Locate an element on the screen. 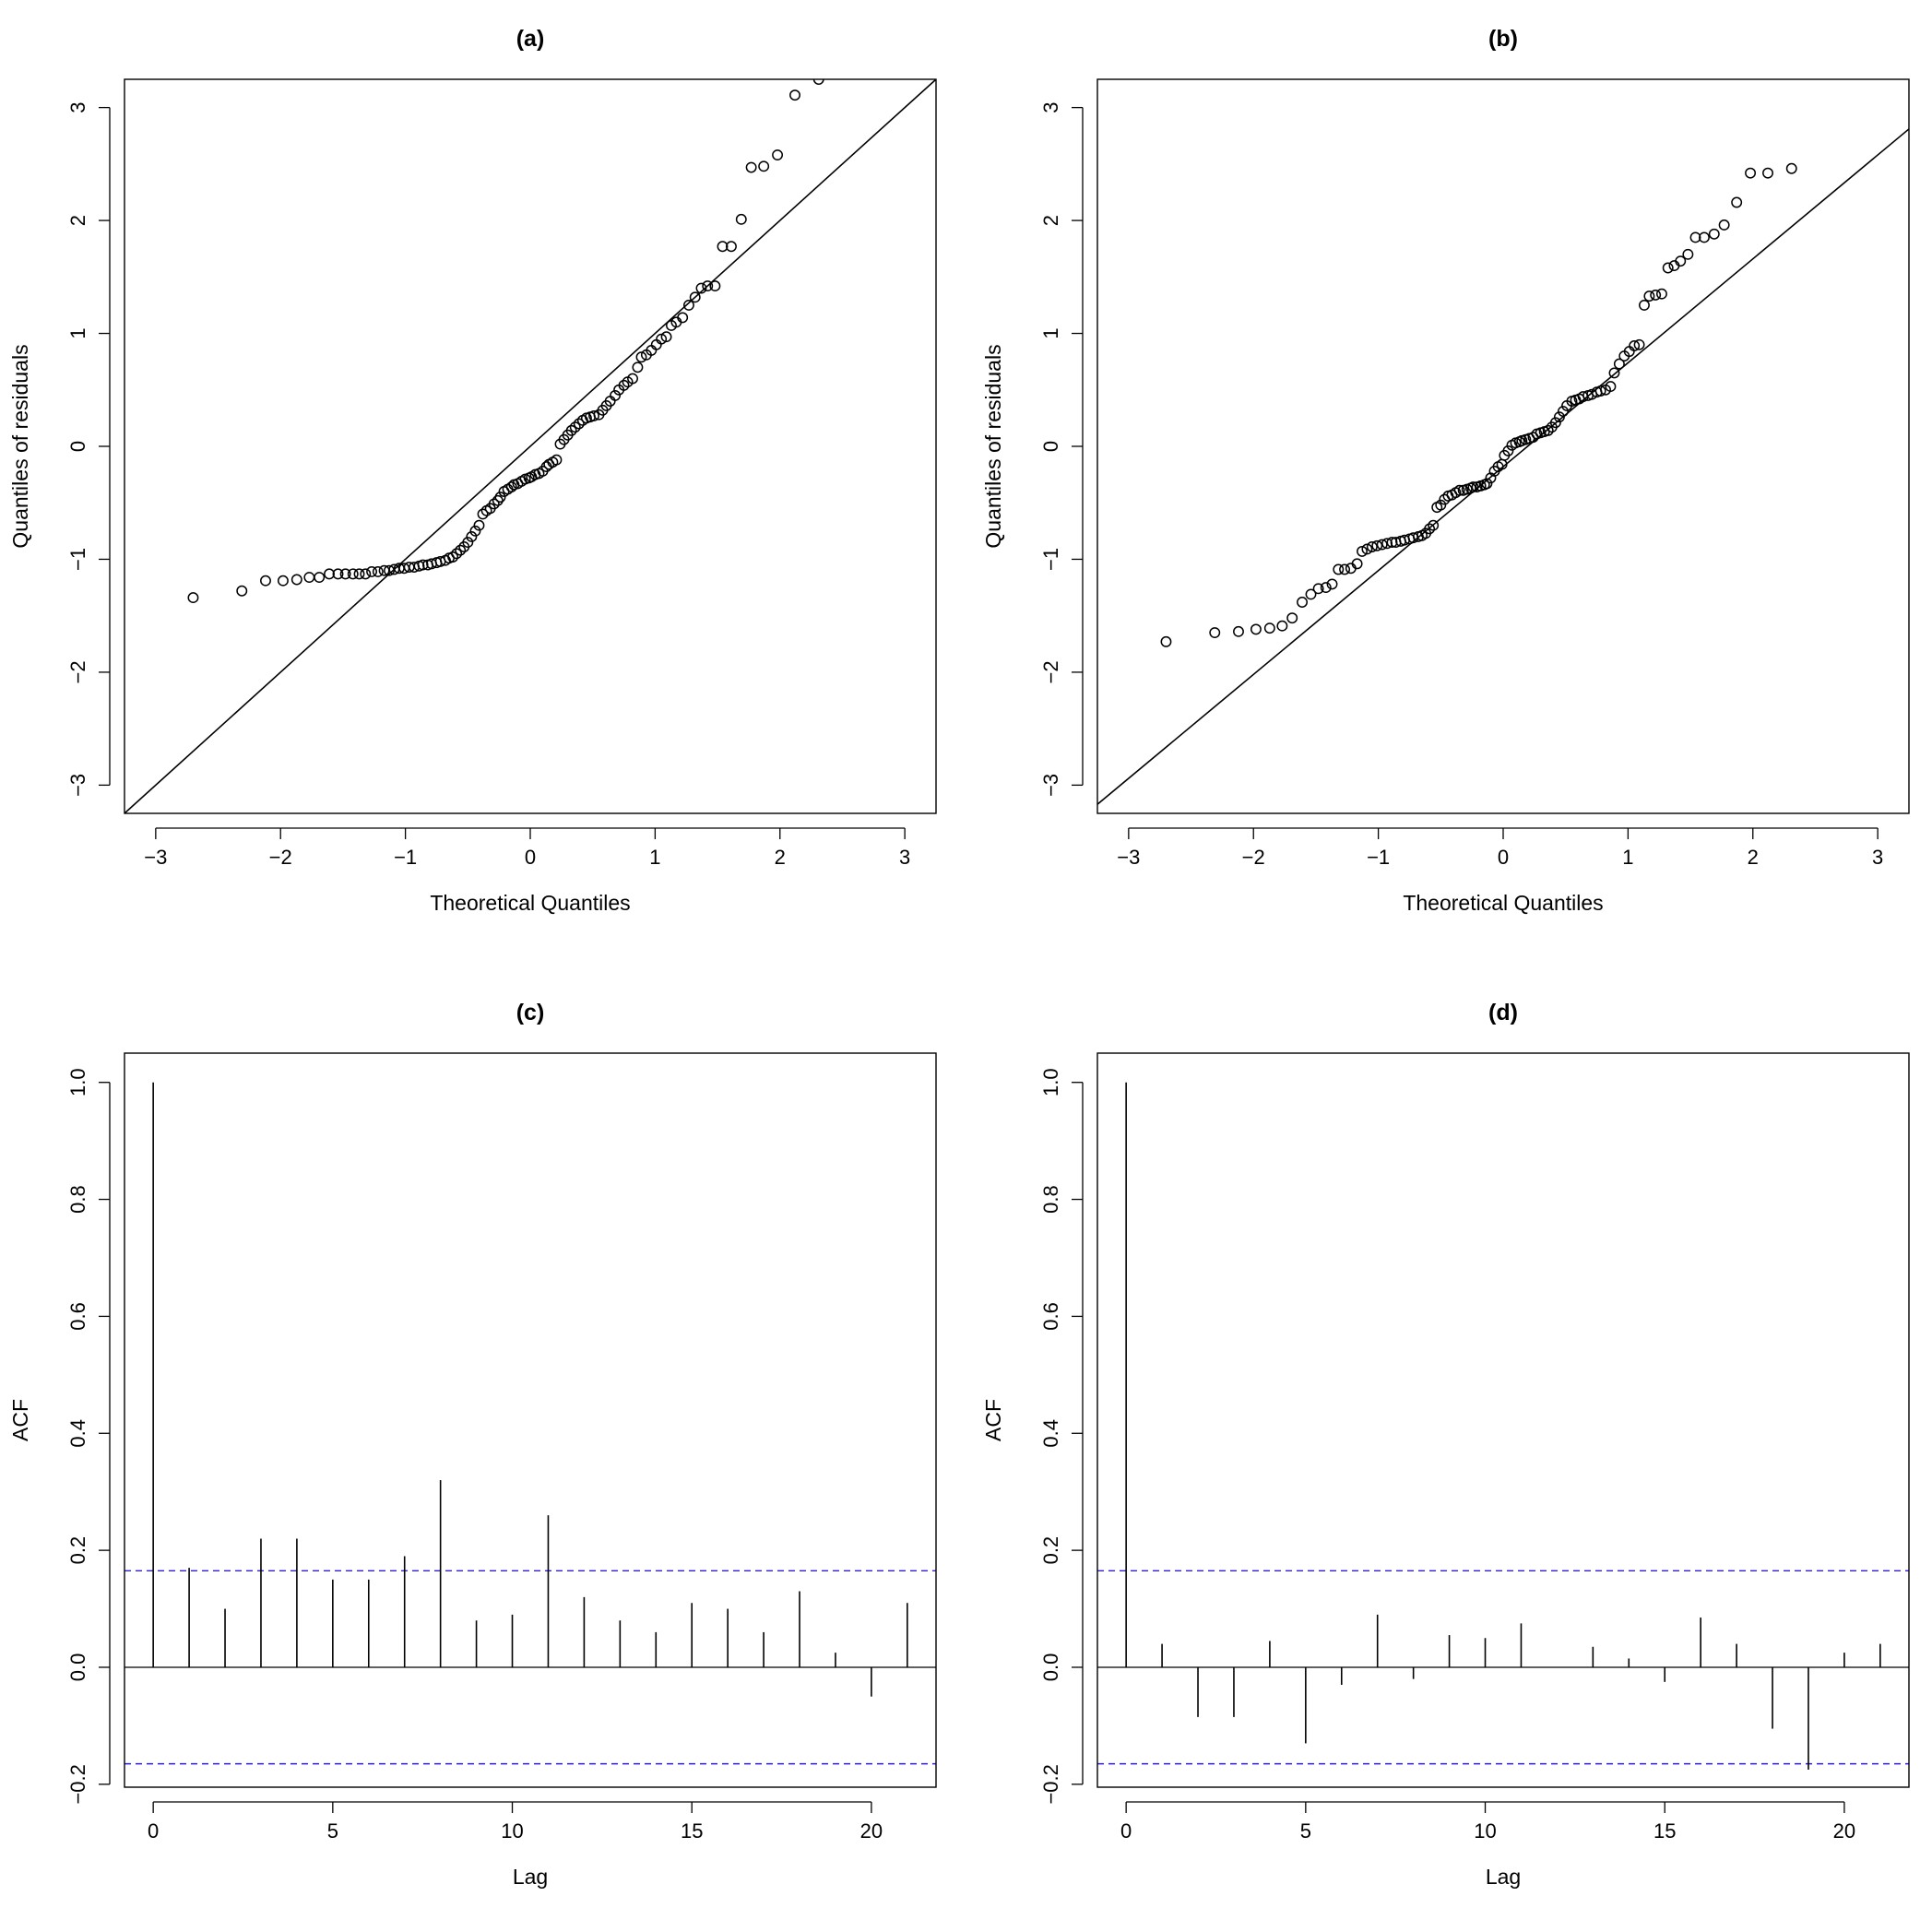 This screenshot has width=1932, height=1908. x-axis-label: Lag is located at coordinates (1503, 1877).